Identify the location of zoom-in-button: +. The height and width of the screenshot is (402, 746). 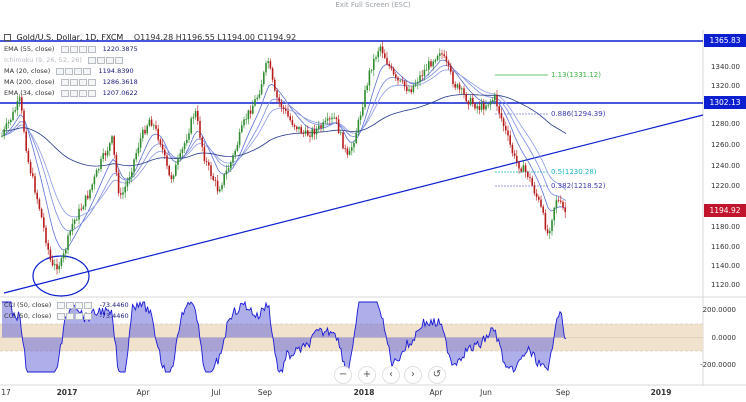
(367, 375).